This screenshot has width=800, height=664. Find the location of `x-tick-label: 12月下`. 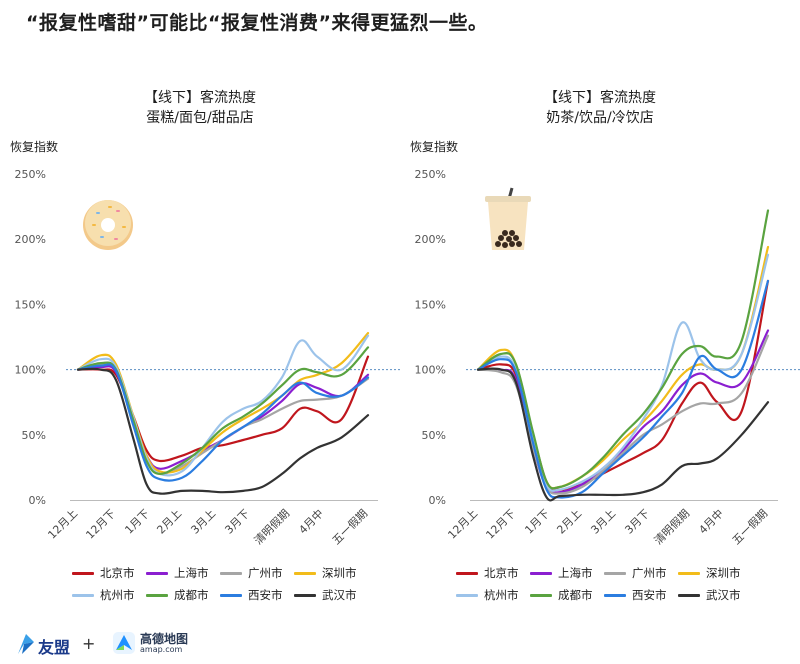

x-tick-label: 12月下 is located at coordinates (100, 524).